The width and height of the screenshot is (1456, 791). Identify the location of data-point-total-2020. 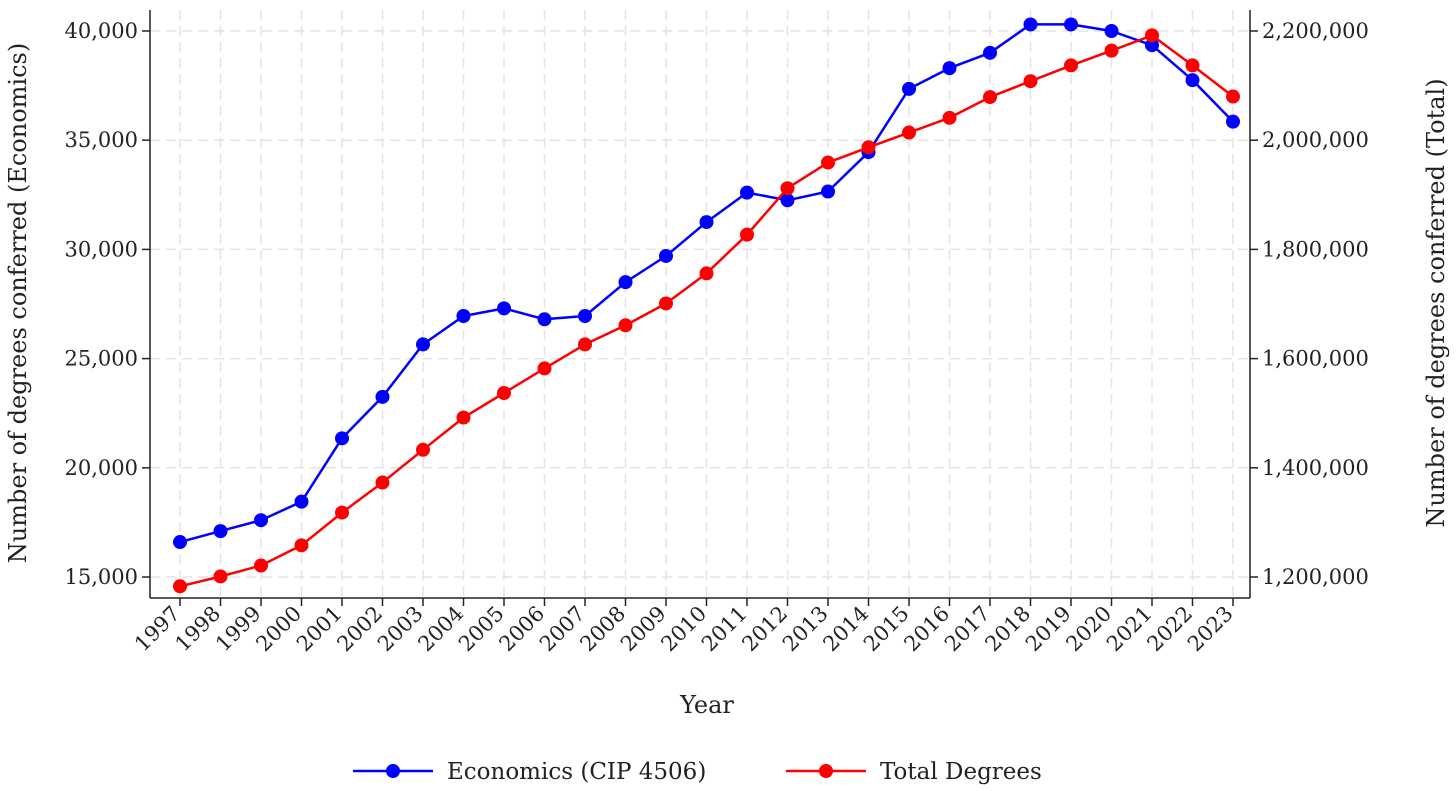
(1111, 50).